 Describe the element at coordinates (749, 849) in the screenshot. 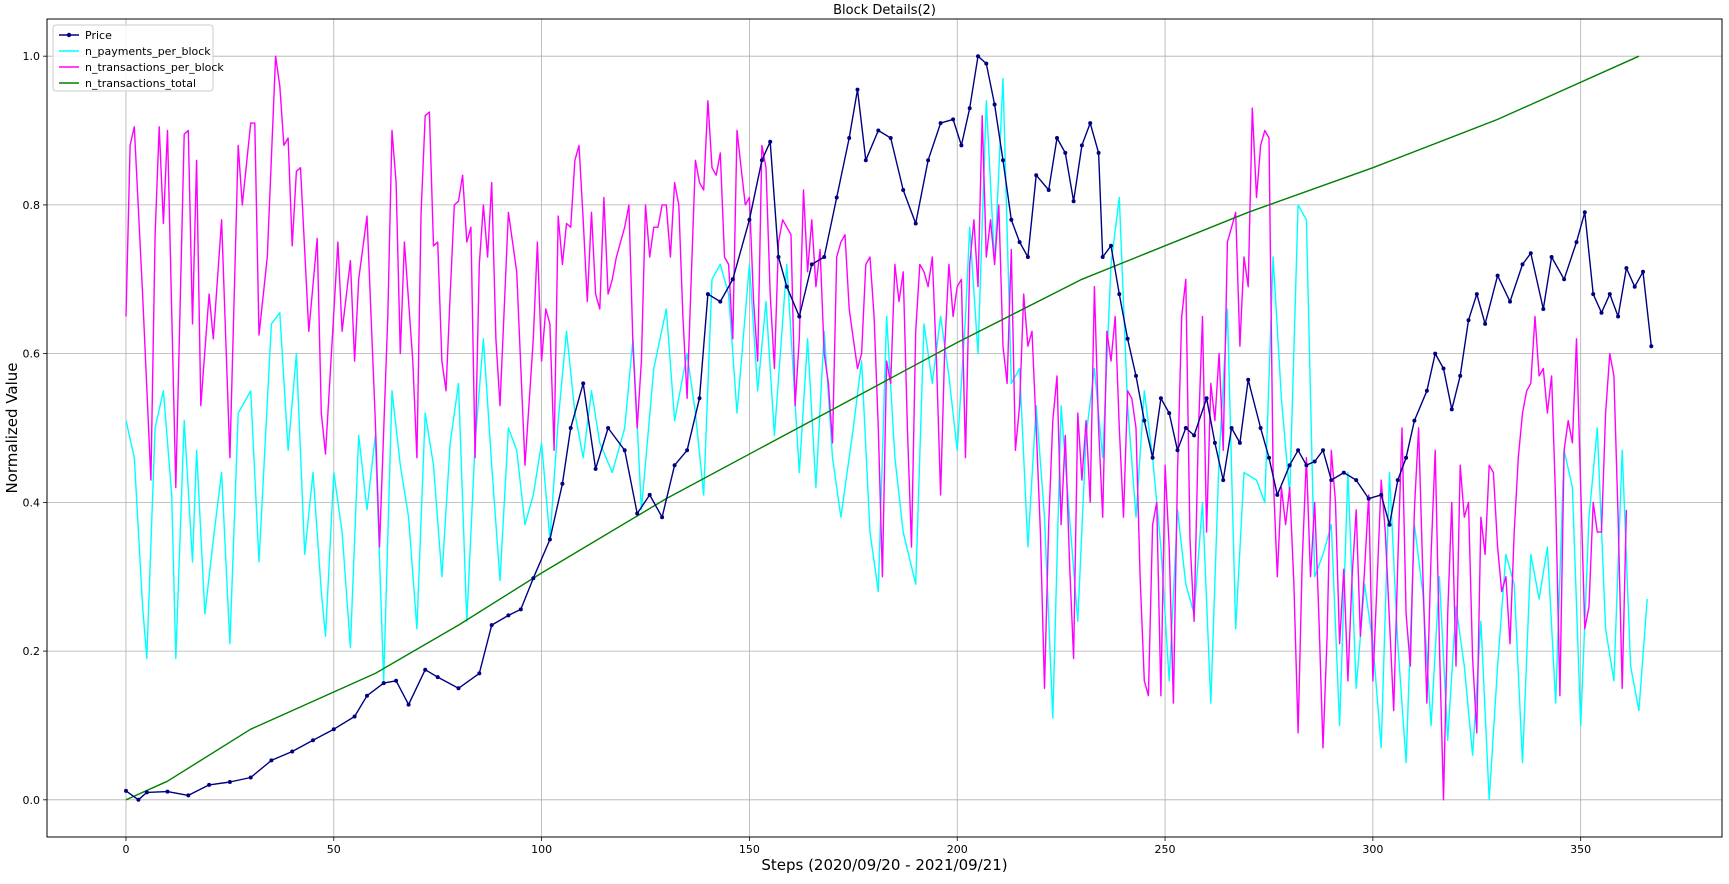

I see `x-tick-label: 150` at that location.